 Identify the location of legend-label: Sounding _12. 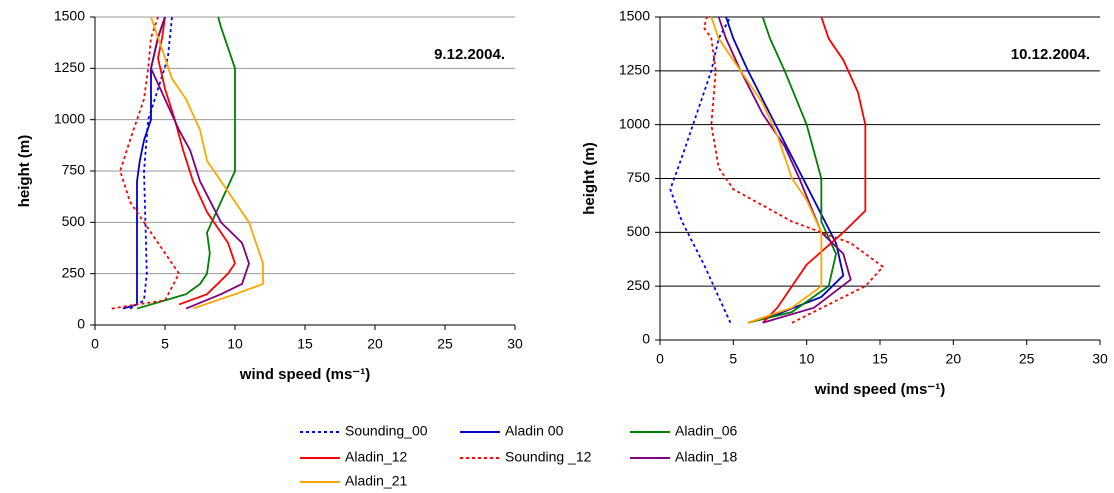
(548, 457).